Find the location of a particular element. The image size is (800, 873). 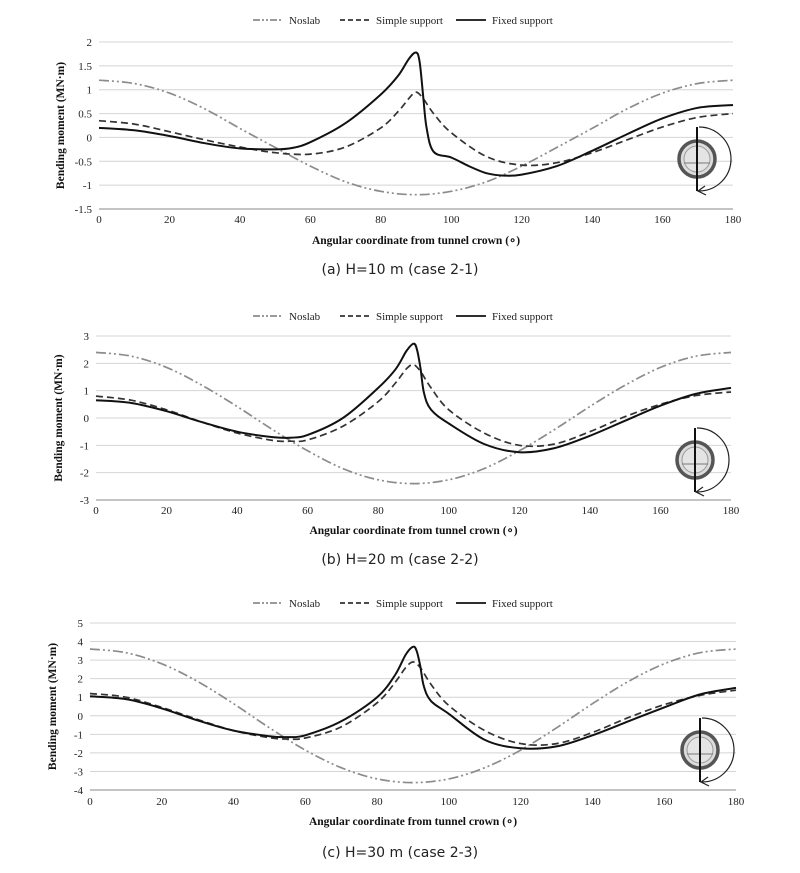

y-tick-label: 4 is located at coordinates (81, 643).